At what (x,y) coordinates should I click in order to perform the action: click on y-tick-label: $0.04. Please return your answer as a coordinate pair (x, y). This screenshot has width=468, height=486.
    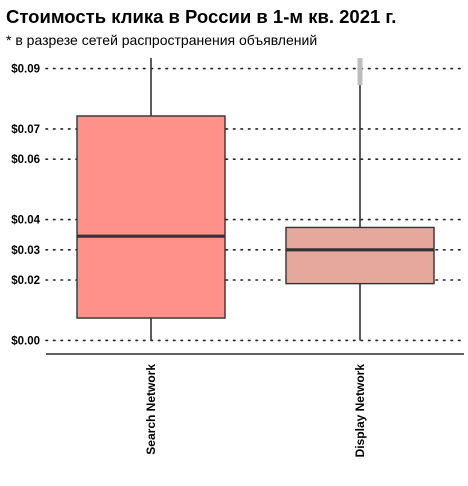
    Looking at the image, I should click on (25, 221).